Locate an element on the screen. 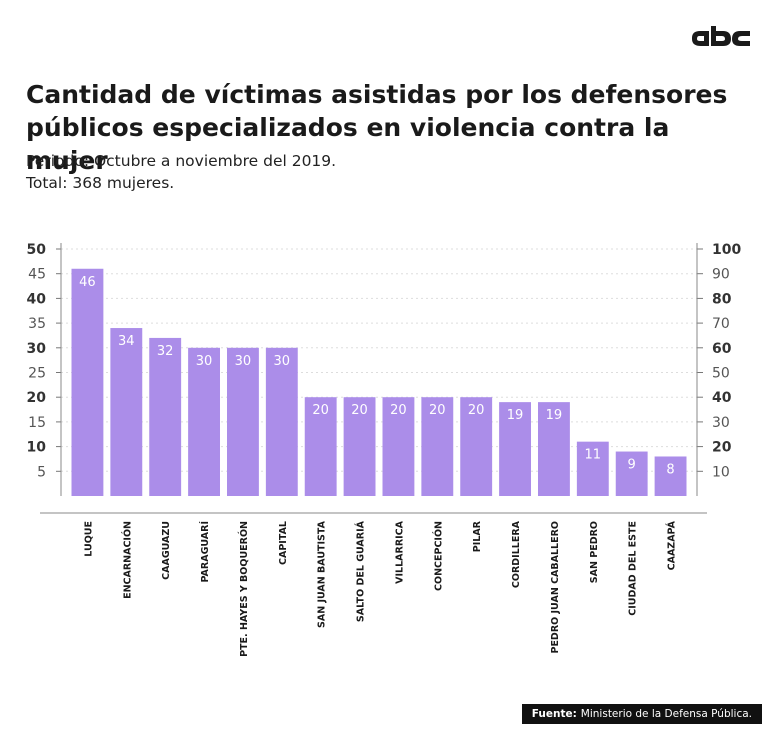  source-text: Ministerio de la Defensa Pública. is located at coordinates (666, 714).